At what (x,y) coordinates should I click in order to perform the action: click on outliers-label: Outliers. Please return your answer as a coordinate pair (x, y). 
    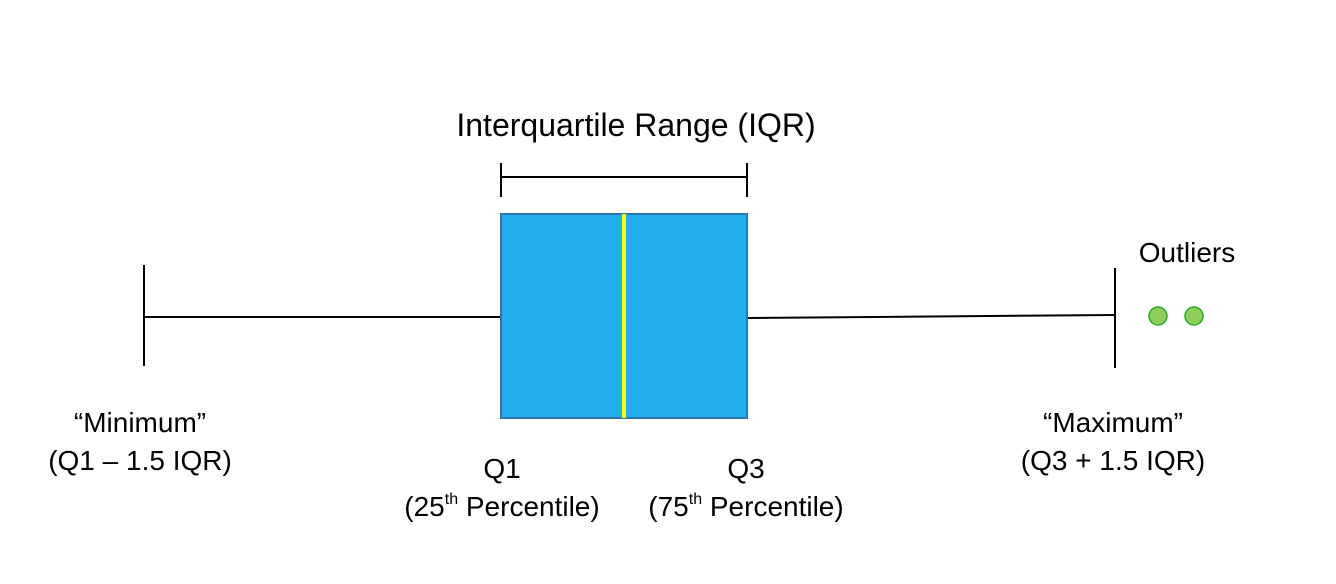
    Looking at the image, I should click on (1187, 252).